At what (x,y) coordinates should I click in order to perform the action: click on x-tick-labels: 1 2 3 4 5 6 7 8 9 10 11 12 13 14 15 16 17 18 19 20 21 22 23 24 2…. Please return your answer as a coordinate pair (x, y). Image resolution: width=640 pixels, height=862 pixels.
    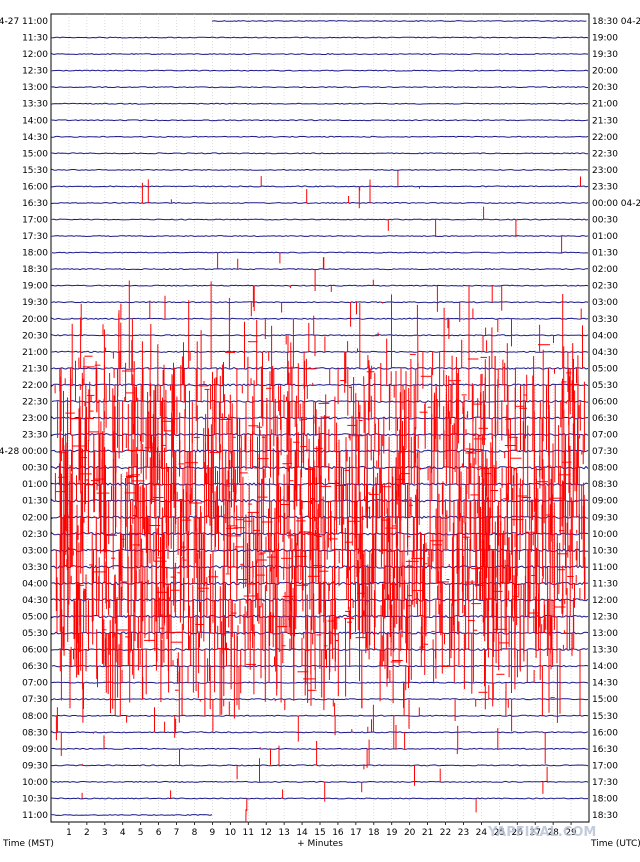
    Looking at the image, I should click on (321, 830).